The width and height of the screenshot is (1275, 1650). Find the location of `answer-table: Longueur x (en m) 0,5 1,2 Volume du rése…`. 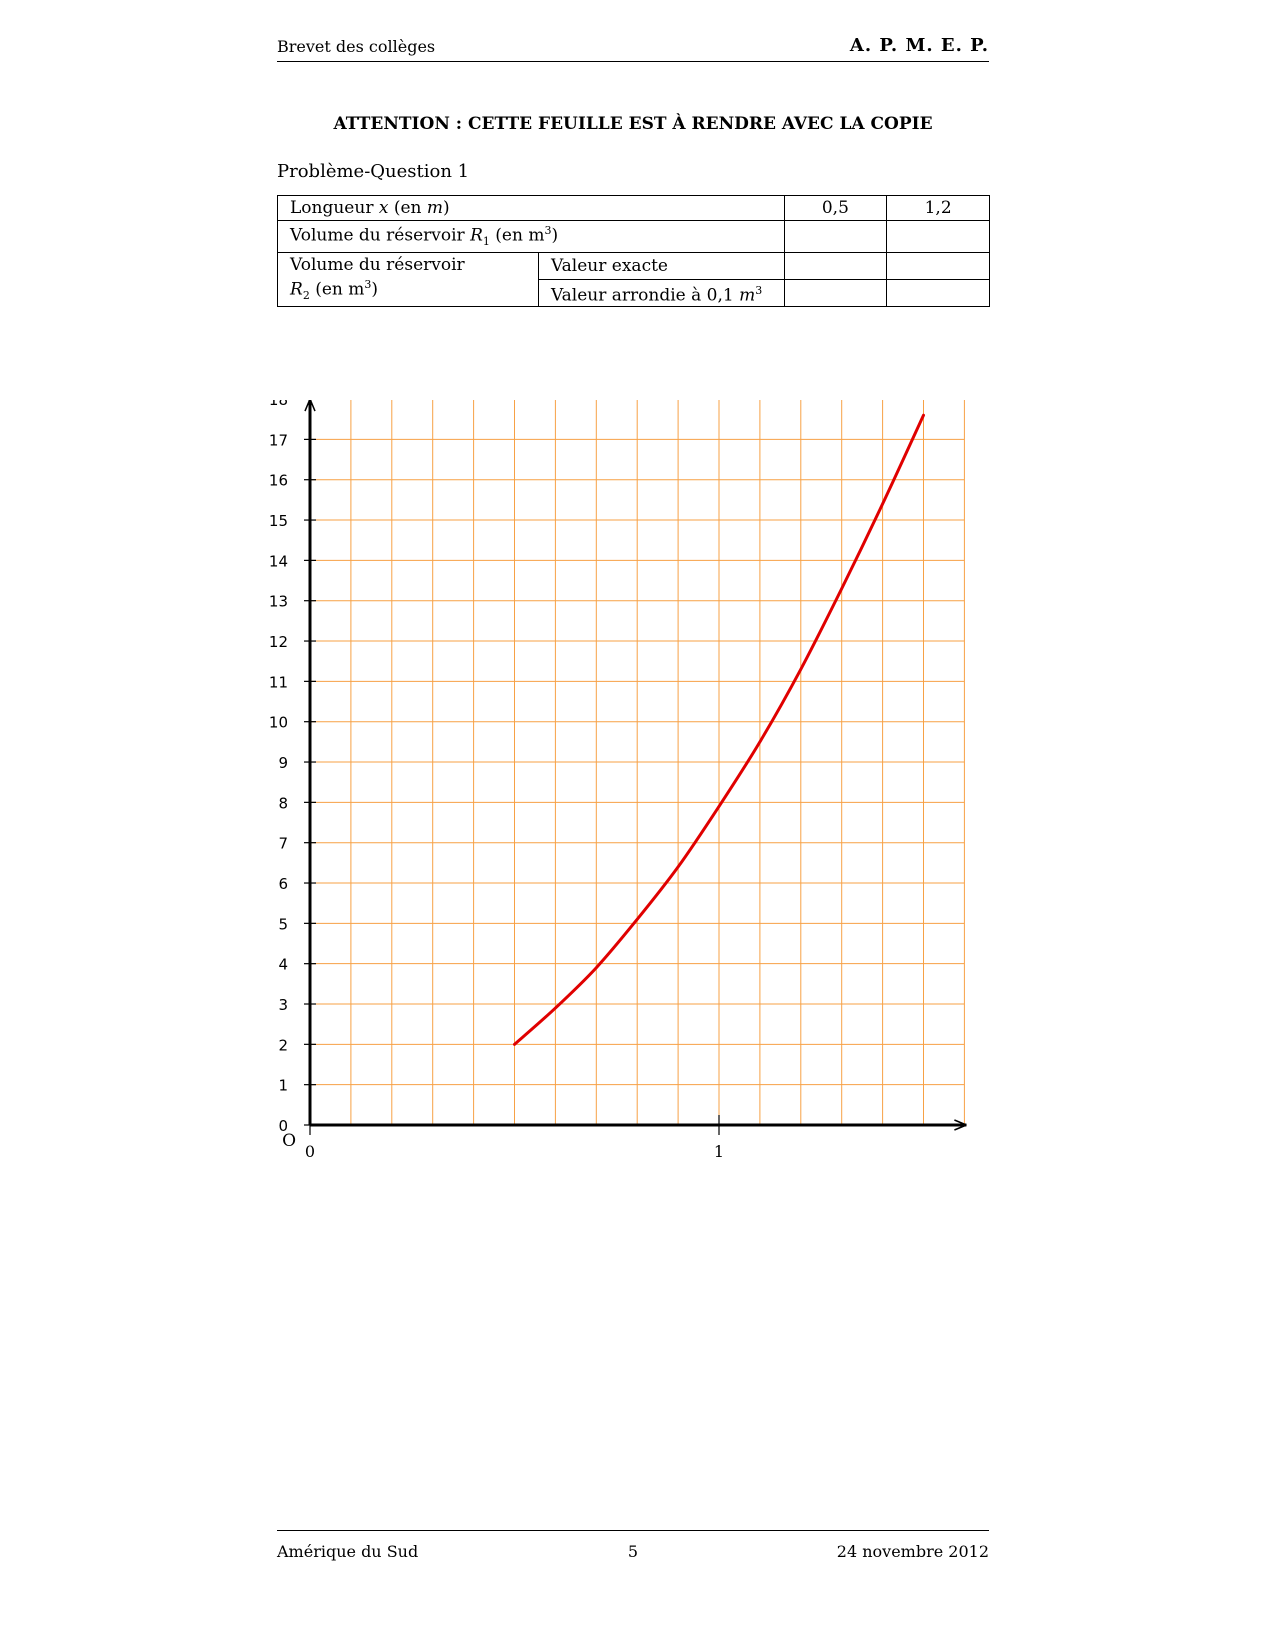

answer-table: Longueur x (en m) 0,5 1,2 Volume du rése… is located at coordinates (633, 251).